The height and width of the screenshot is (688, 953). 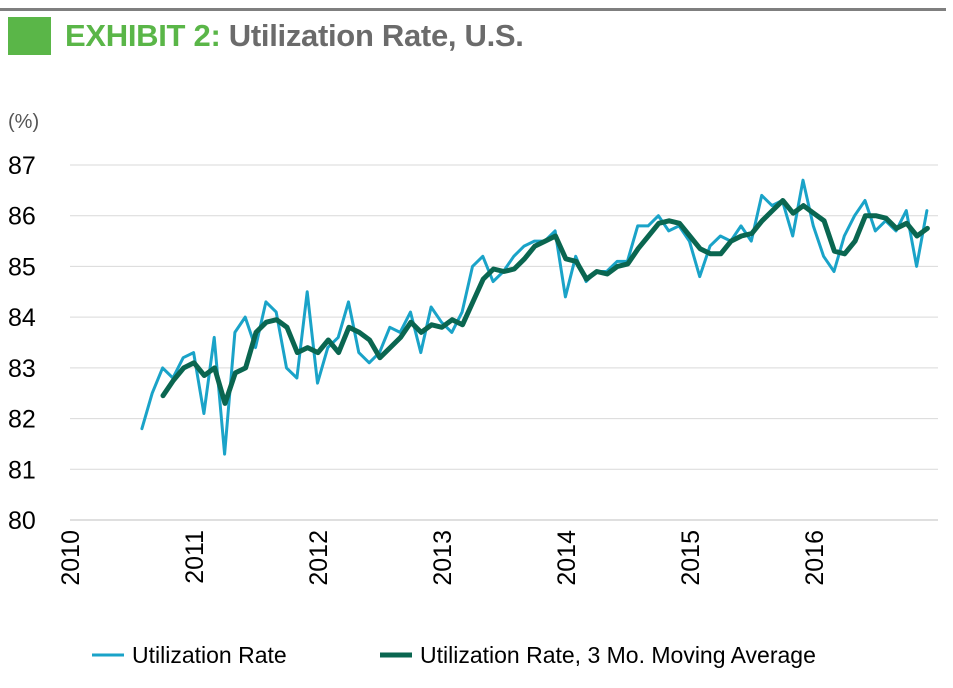 I want to click on y-tick-label-83: 83, so click(x=22, y=369).